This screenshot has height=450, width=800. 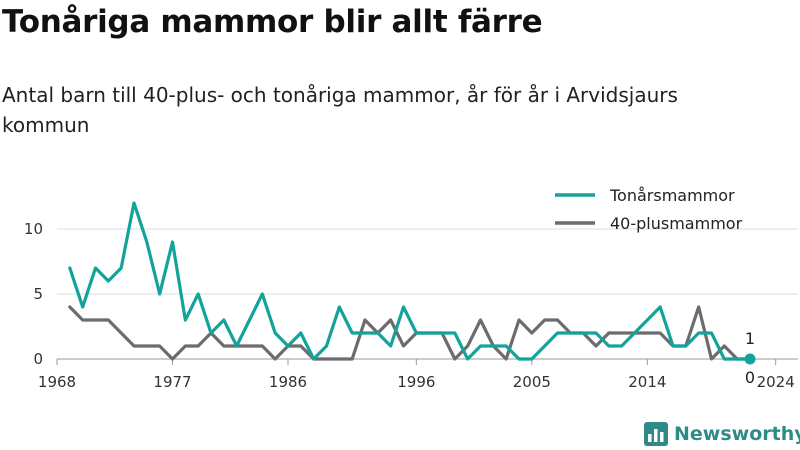 What do you see at coordinates (410, 333) in the screenshot?
I see `series-line-40-plusmammor` at bounding box center [410, 333].